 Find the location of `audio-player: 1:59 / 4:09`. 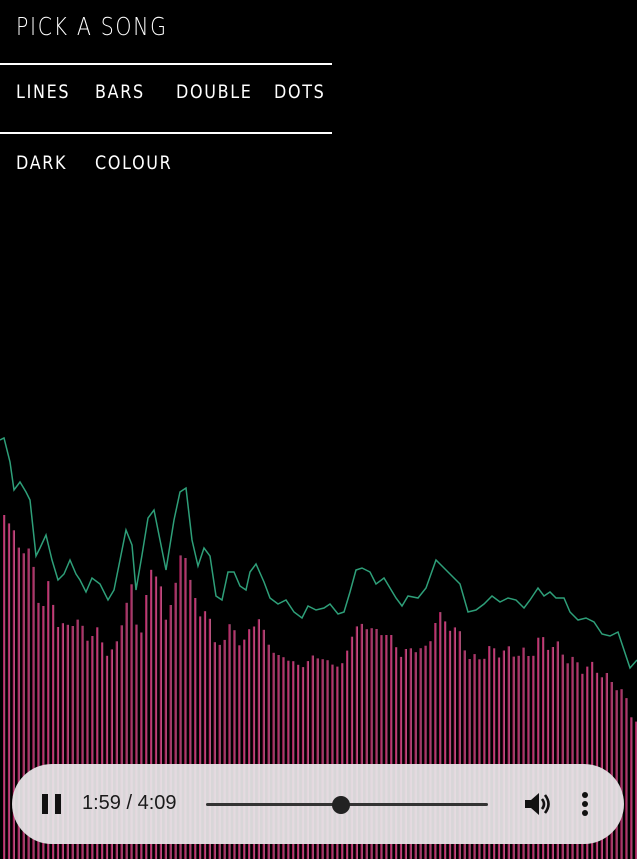

audio-player: 1:59 / 4:09 is located at coordinates (318, 804).